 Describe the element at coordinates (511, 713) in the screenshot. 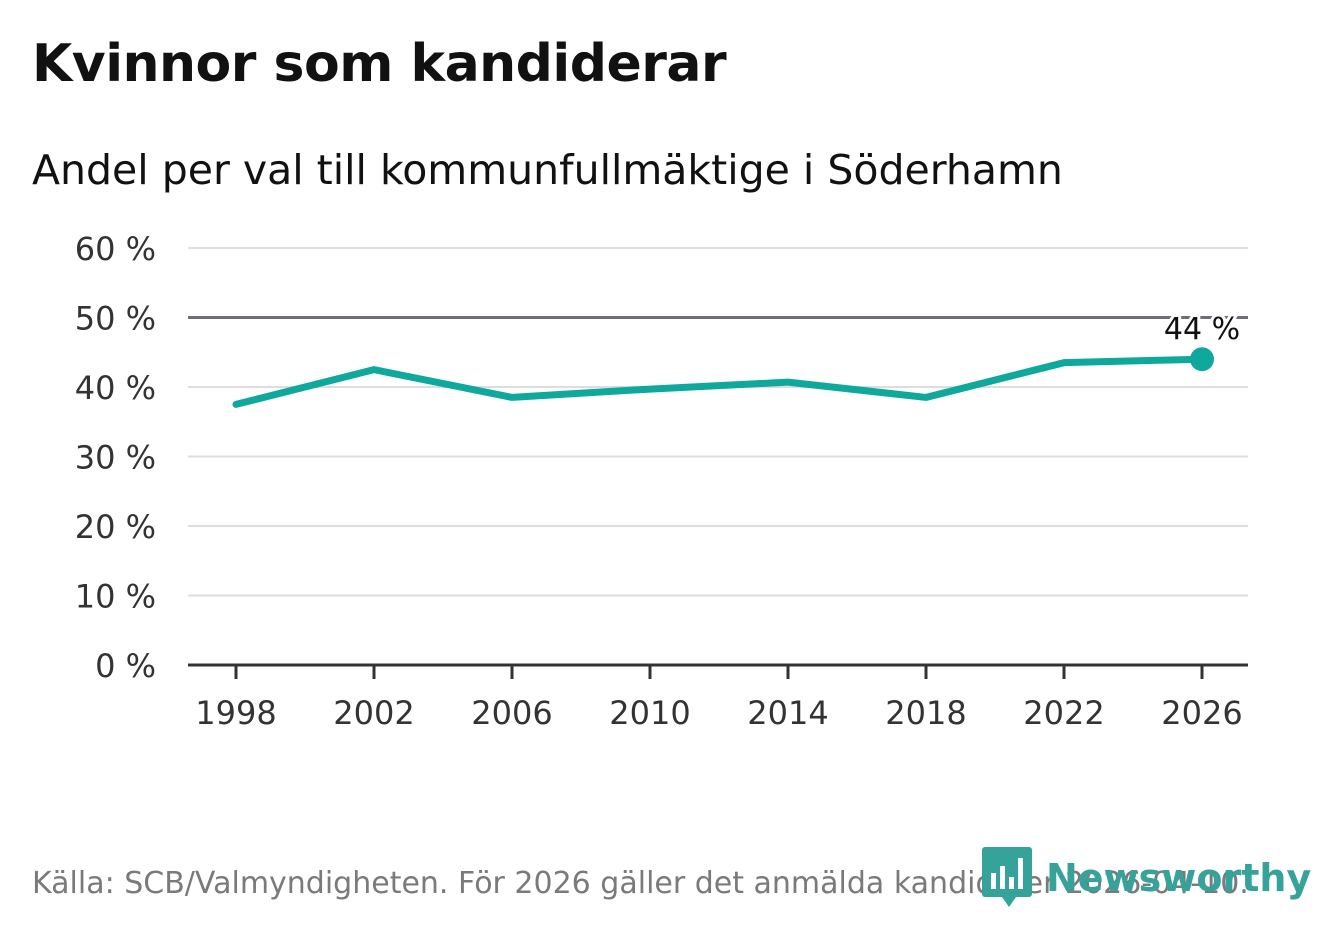

I see `x-tick-label: 2006` at that location.